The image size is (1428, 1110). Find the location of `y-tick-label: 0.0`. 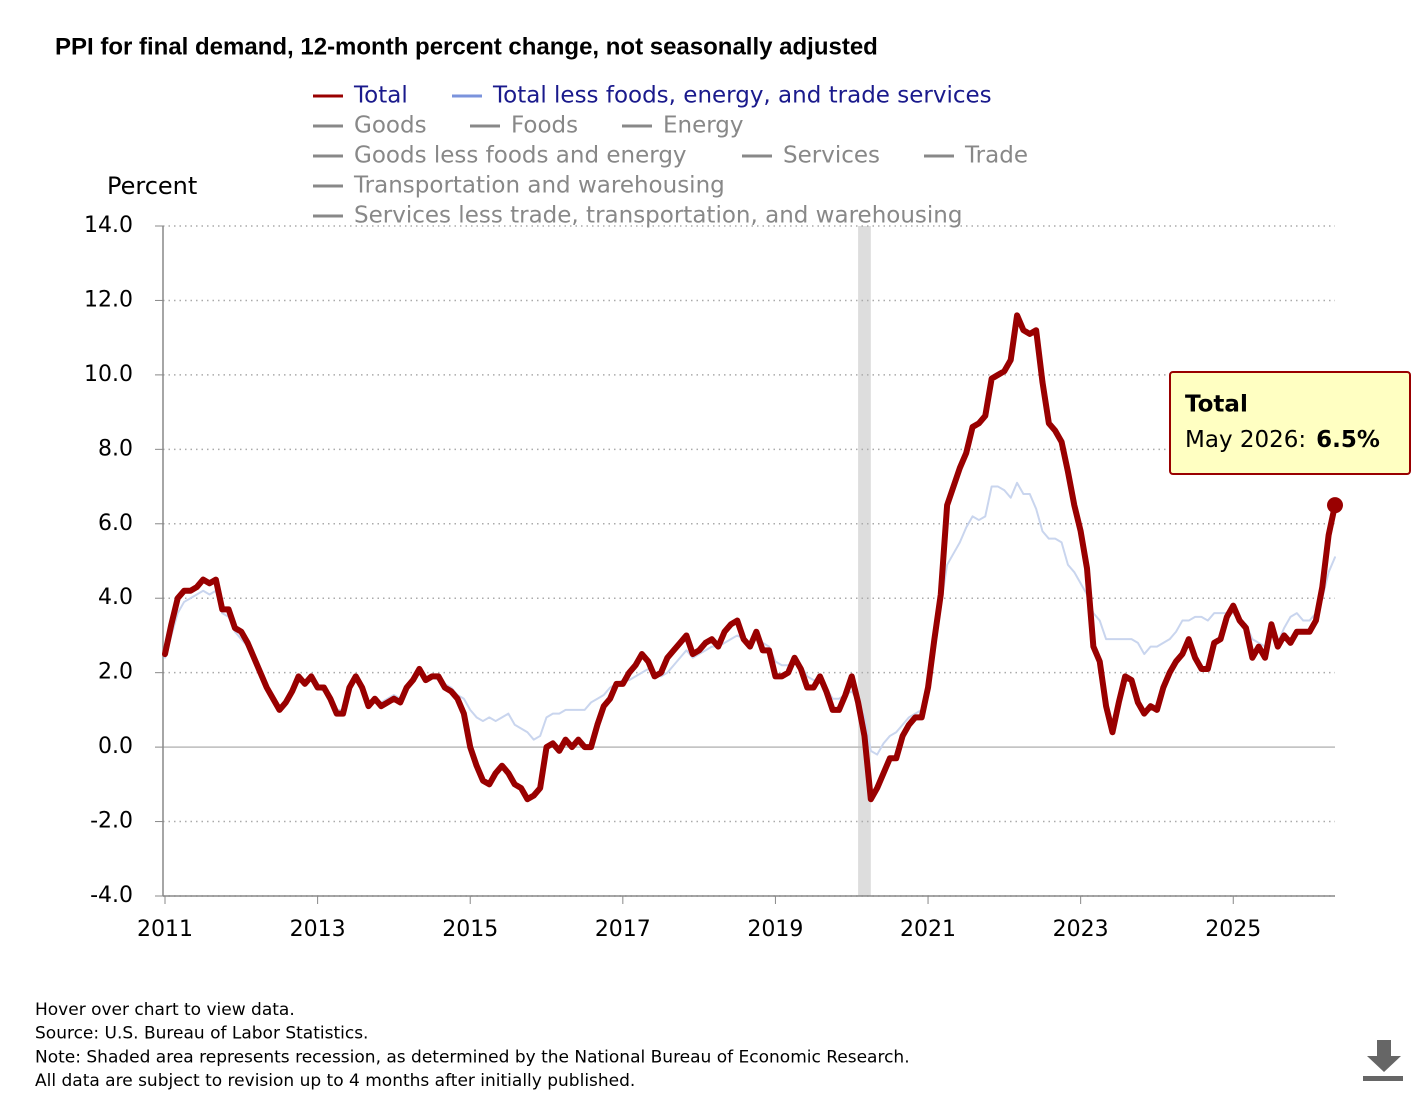

y-tick-label: 0.0 is located at coordinates (115, 746).